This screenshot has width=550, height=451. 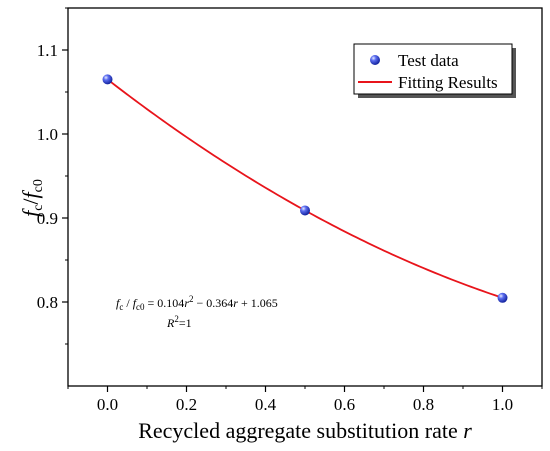 What do you see at coordinates (47, 50) in the screenshot?
I see `y-tick-label: 1.1` at bounding box center [47, 50].